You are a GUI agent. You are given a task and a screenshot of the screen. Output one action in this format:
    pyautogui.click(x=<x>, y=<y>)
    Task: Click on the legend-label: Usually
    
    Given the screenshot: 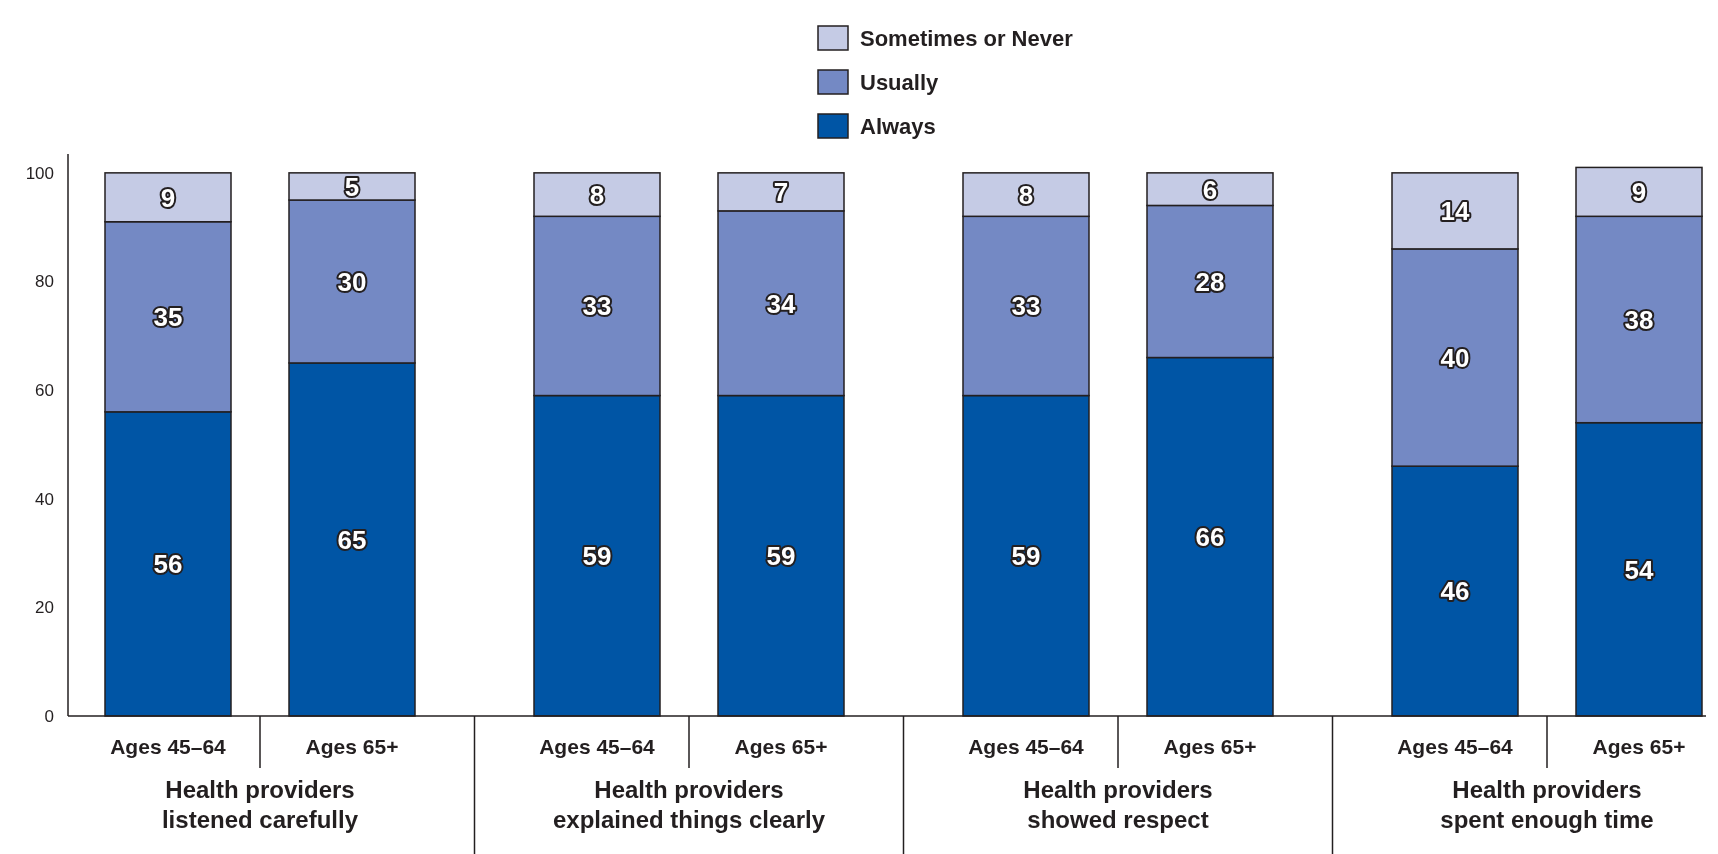 What is the action you would take?
    pyautogui.click(x=900, y=82)
    